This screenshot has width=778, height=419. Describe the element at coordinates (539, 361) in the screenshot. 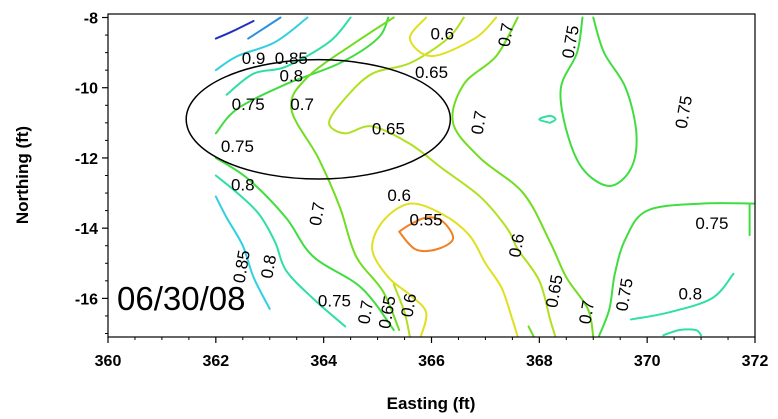

I see `x-tick-label: 368` at that location.